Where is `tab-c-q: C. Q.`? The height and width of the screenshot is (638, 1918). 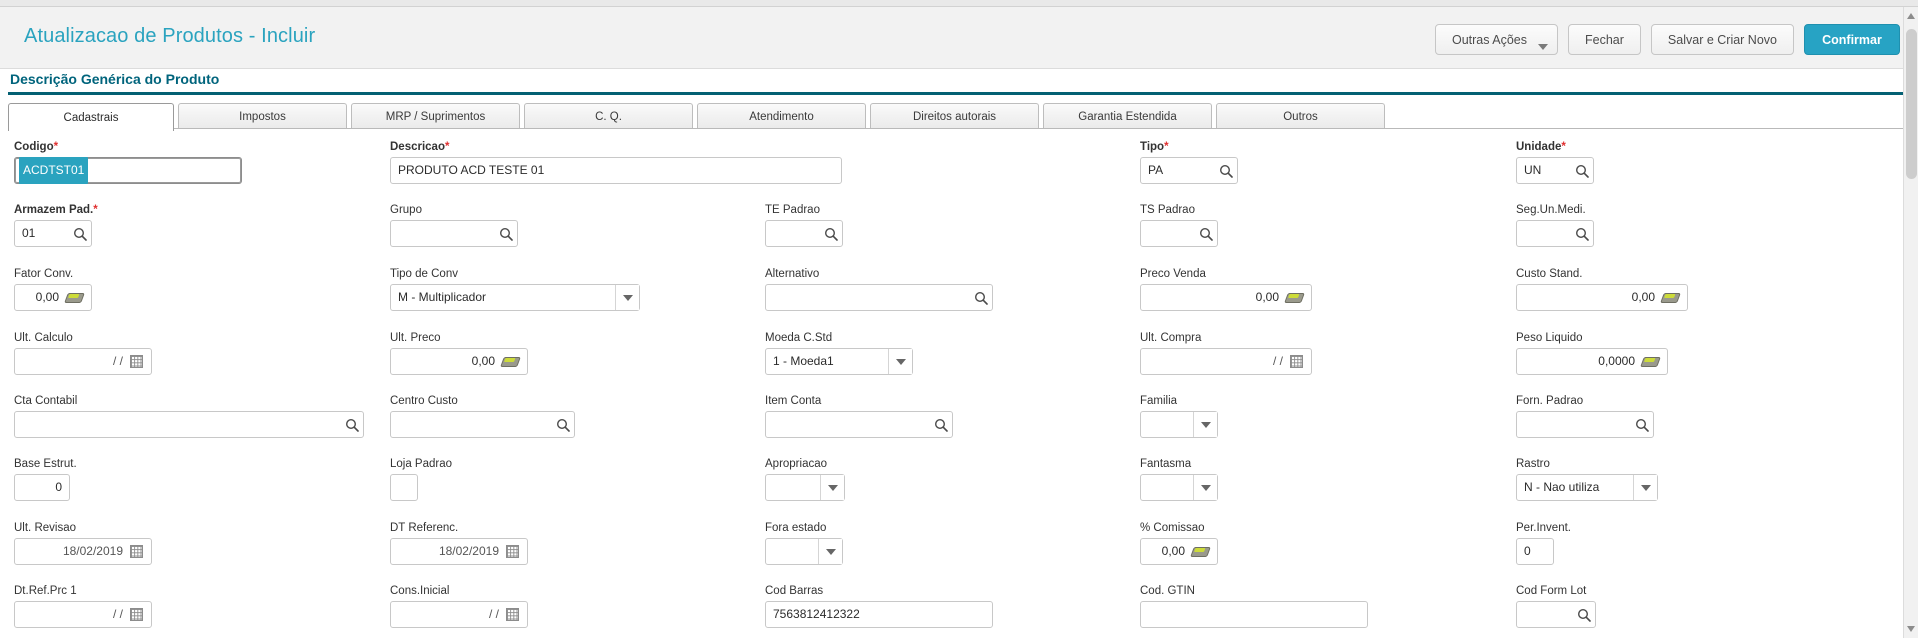 tab-c-q: C. Q. is located at coordinates (608, 116).